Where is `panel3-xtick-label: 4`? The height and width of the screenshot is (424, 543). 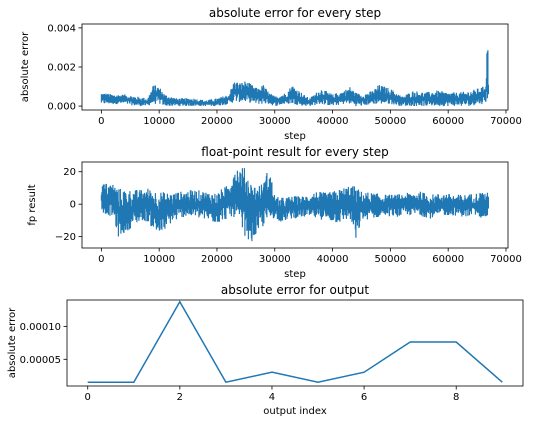
panel3-xtick-label: 4 is located at coordinates (272, 397).